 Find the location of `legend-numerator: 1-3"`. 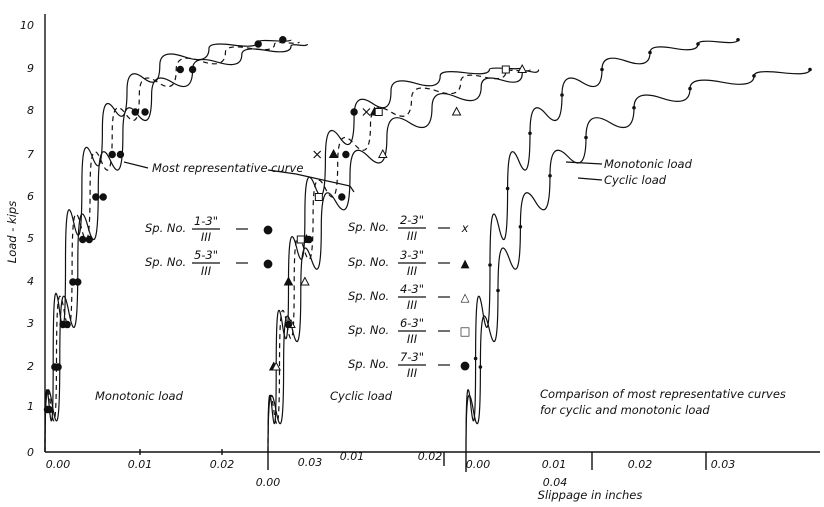

legend-numerator: 1-3" is located at coordinates (206, 221).